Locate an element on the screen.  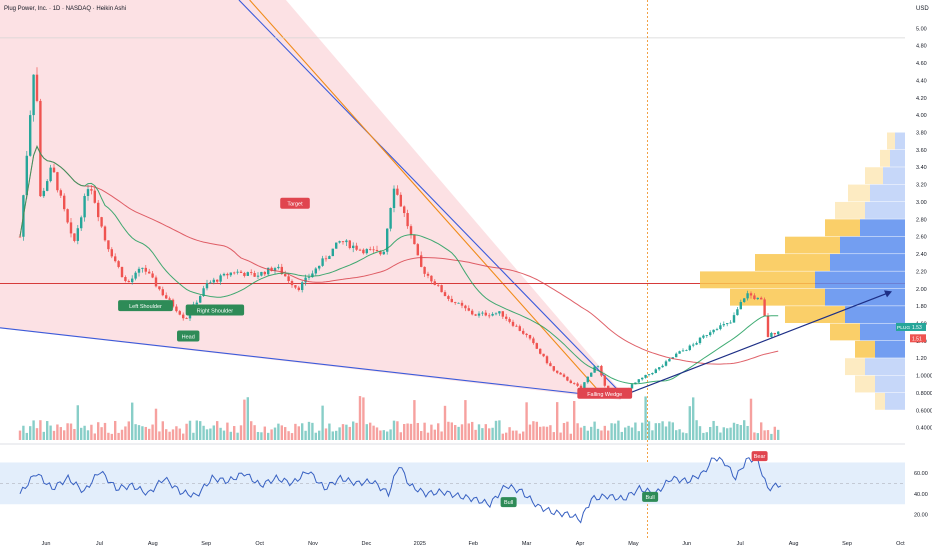
last-price-box is located at coordinates (918, 326).